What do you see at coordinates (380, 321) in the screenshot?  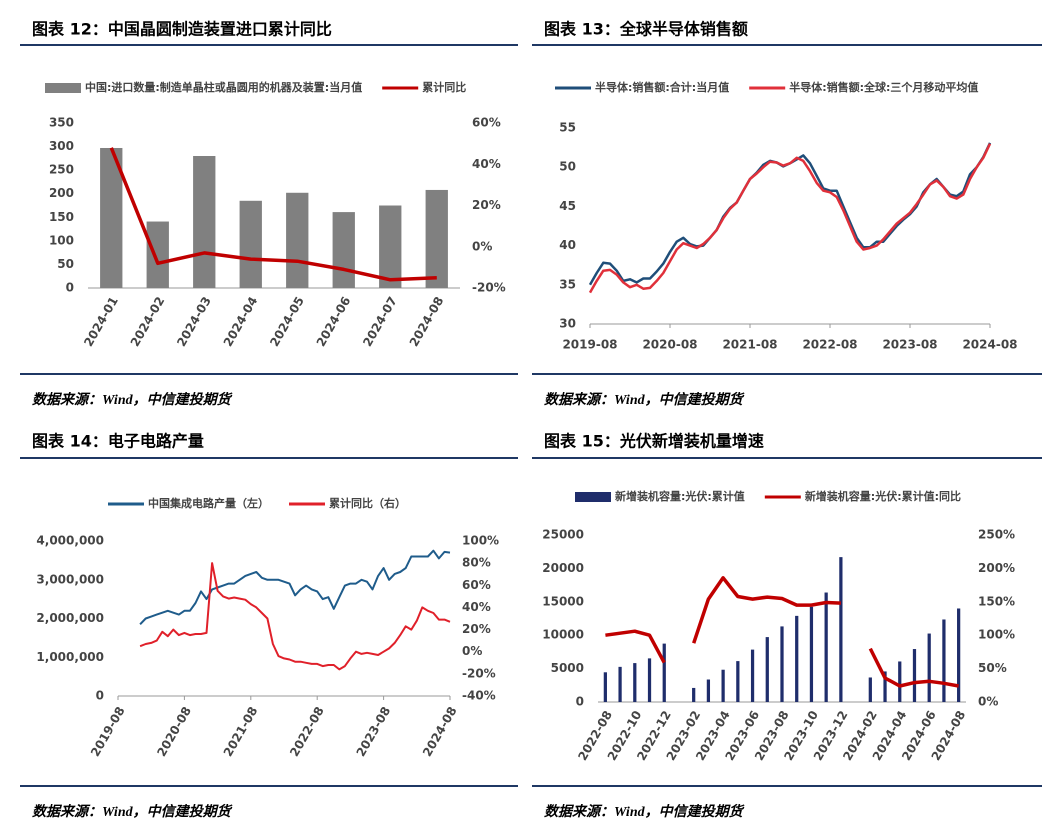 I see `x-tick-label: 2024-07` at bounding box center [380, 321].